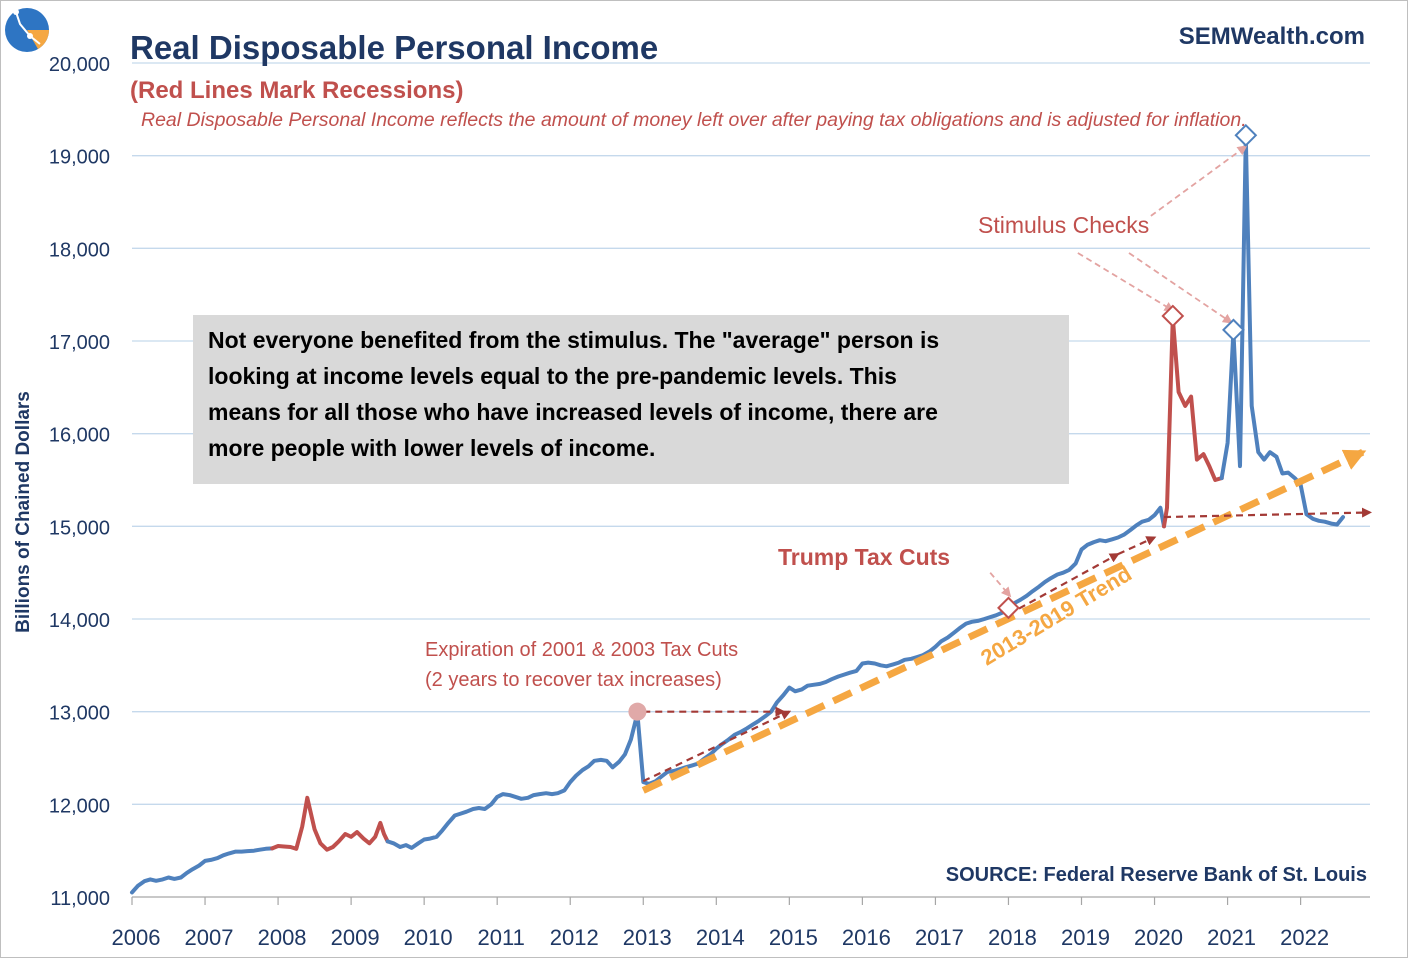 This screenshot has height=958, width=1408. I want to click on stimulus-checks-label: Stimulus Checks, so click(1063, 225).